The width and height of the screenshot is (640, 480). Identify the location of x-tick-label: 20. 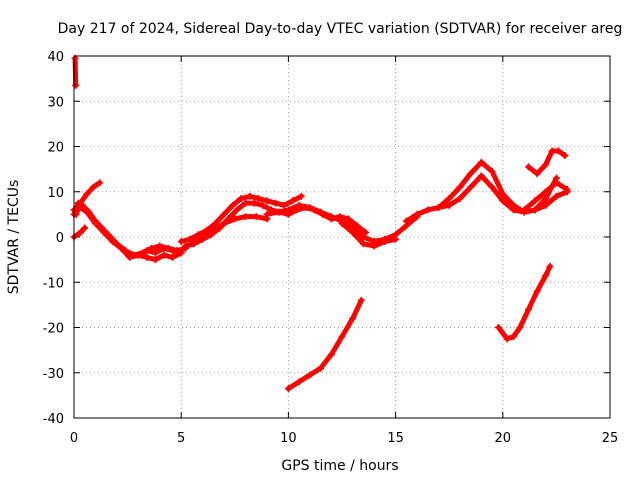
(503, 438).